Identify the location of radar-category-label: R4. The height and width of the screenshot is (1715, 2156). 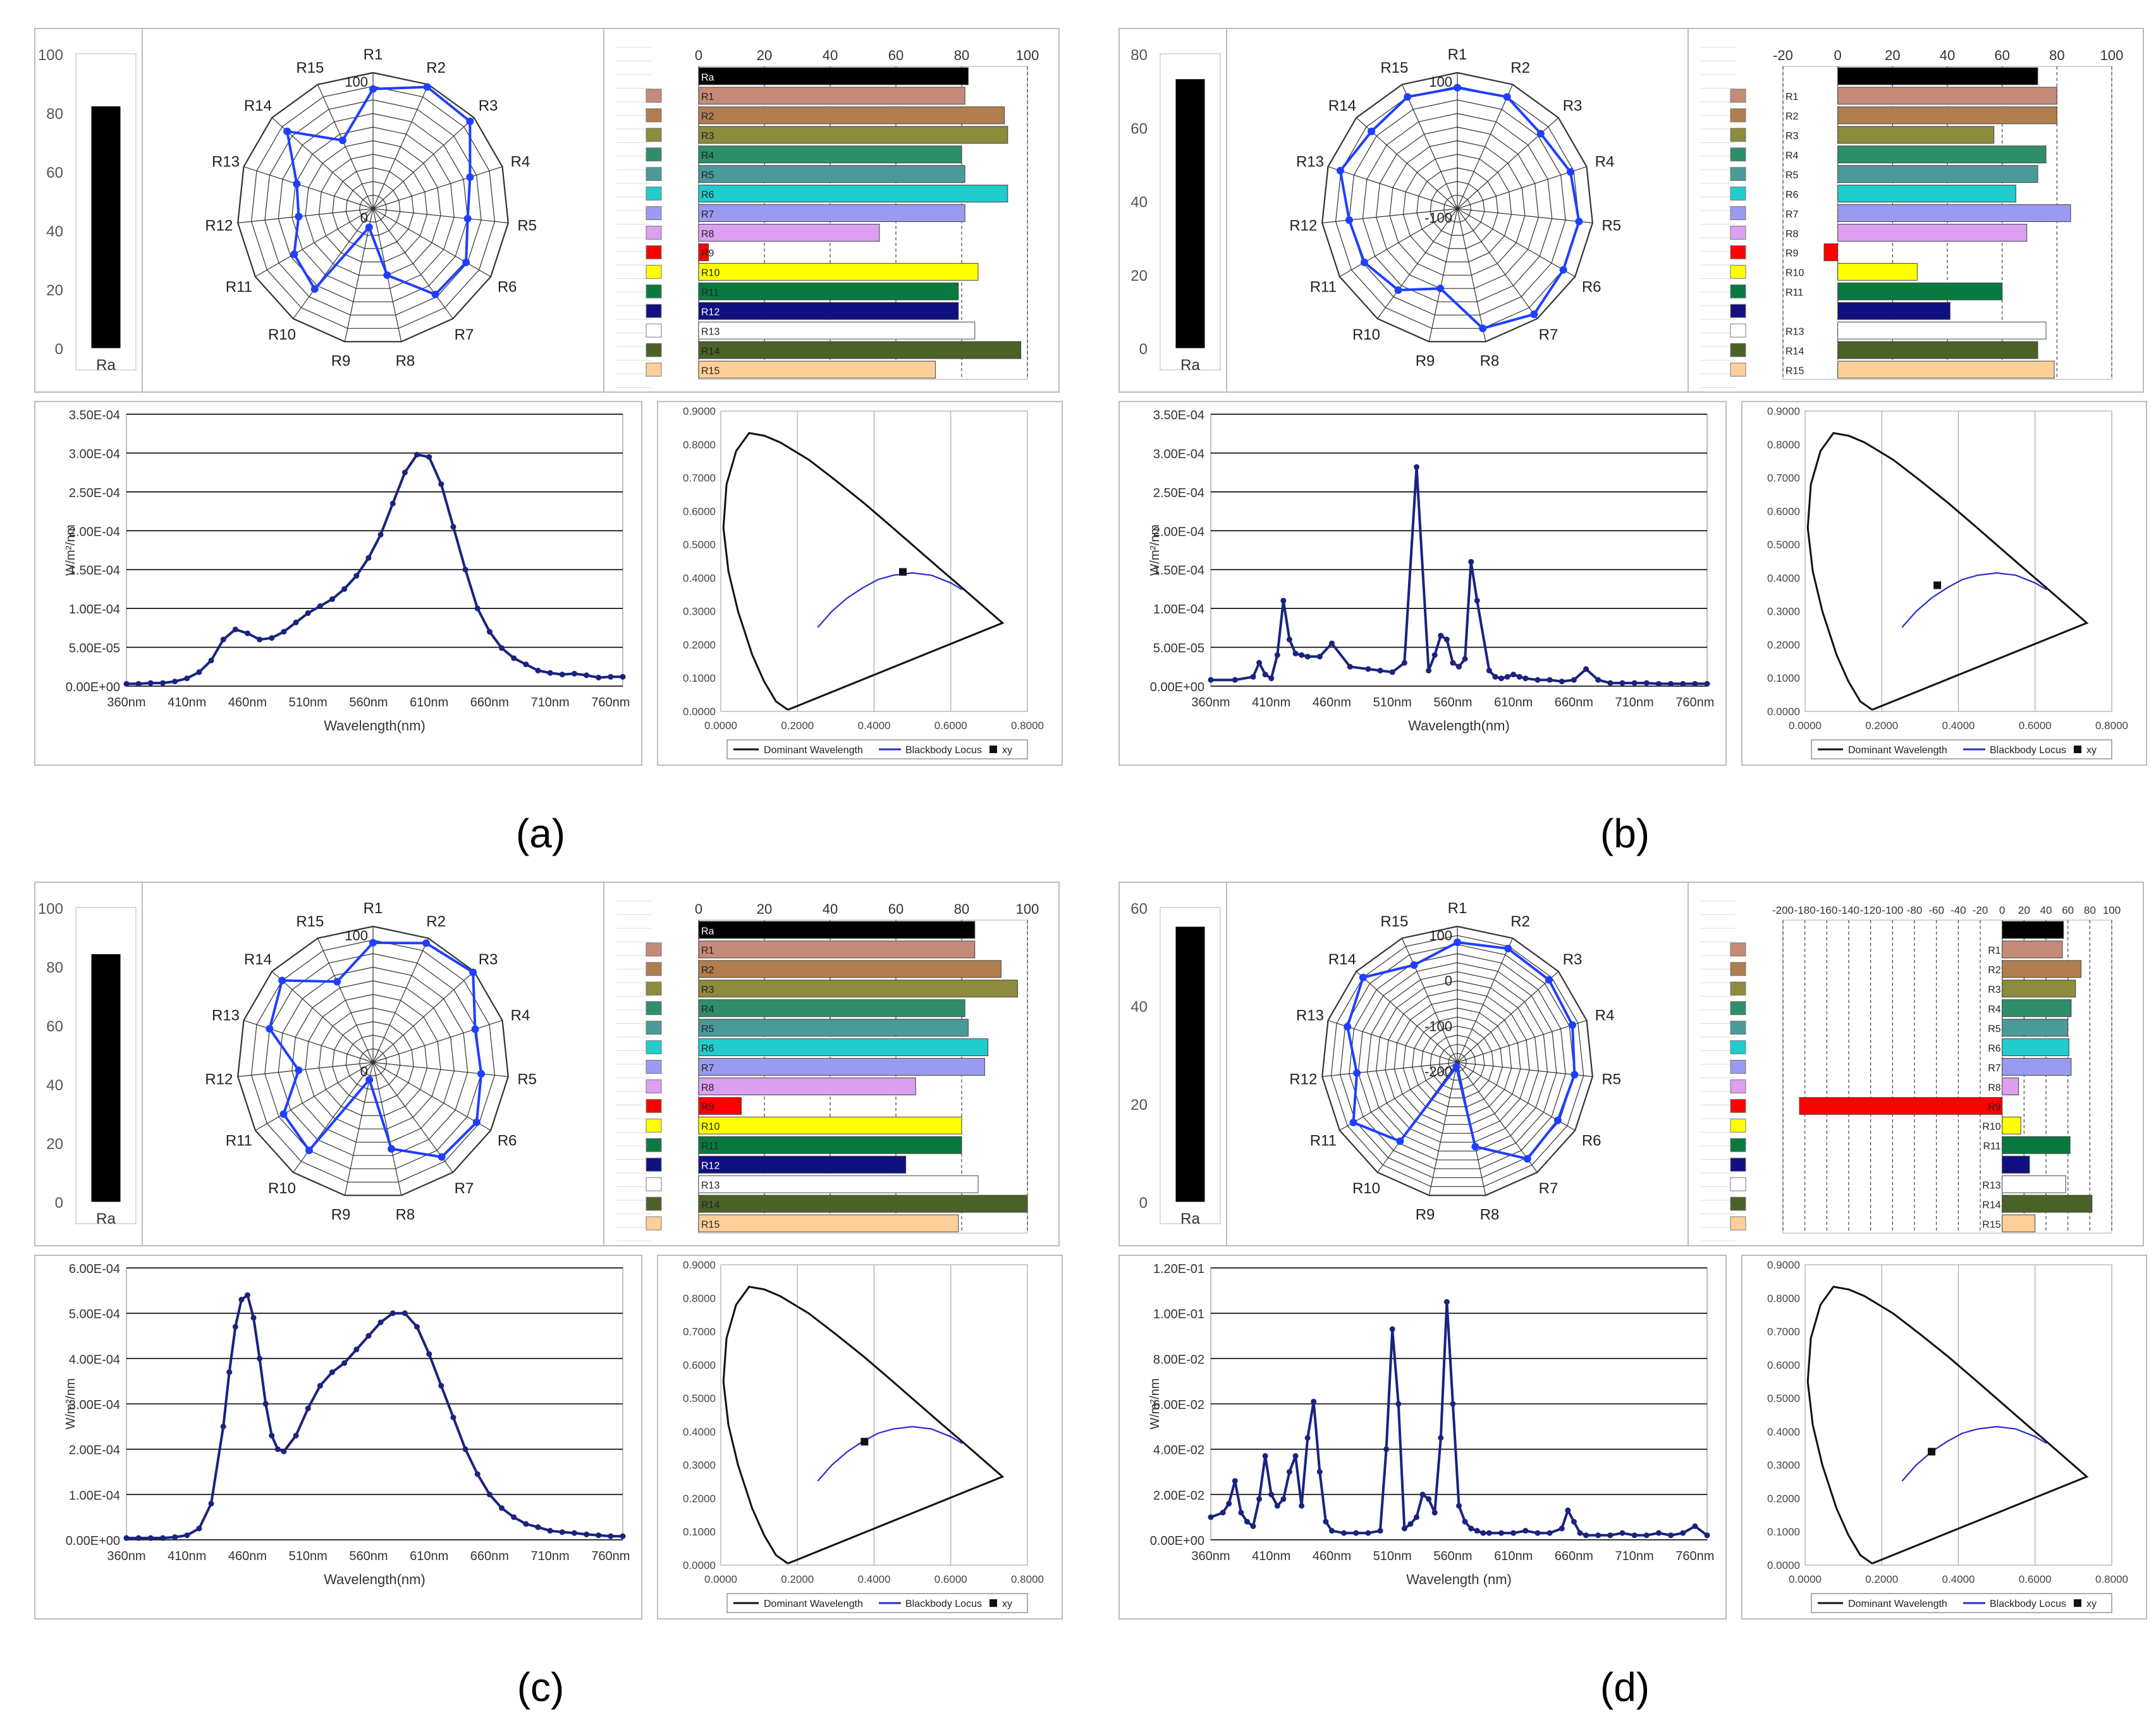
(520, 1015).